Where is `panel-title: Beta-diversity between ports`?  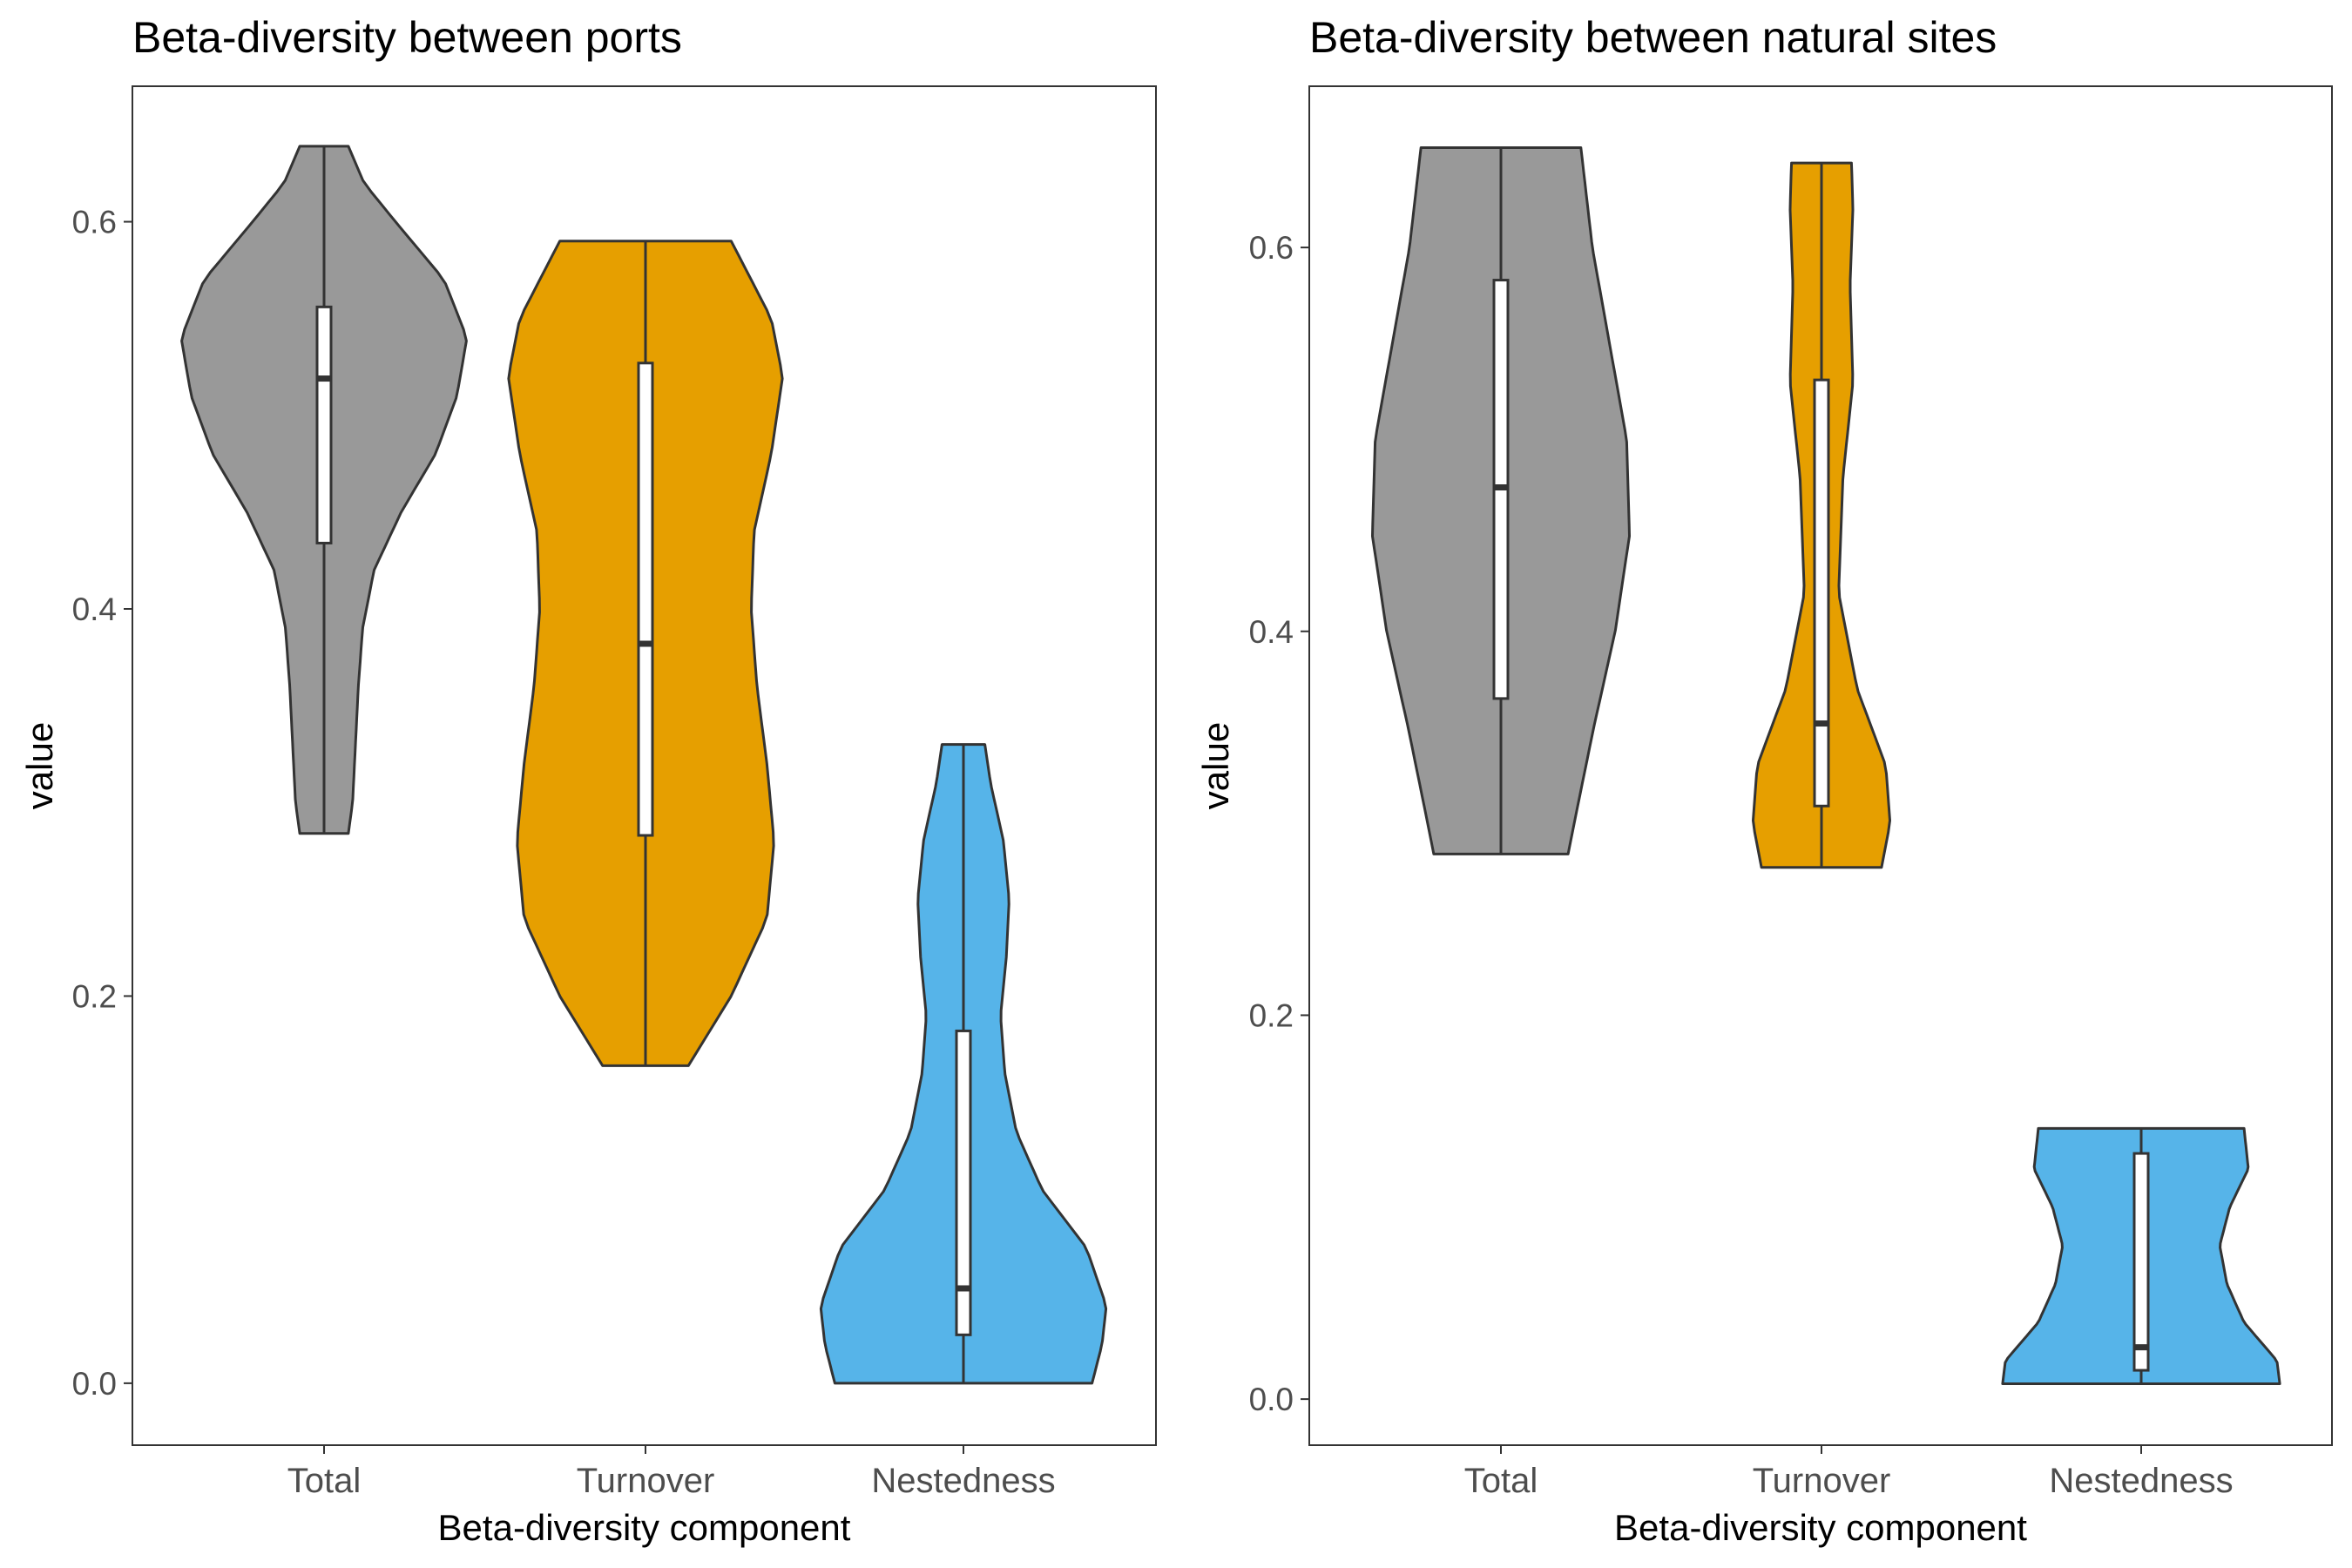
panel-title: Beta-diversity between ports is located at coordinates (407, 37).